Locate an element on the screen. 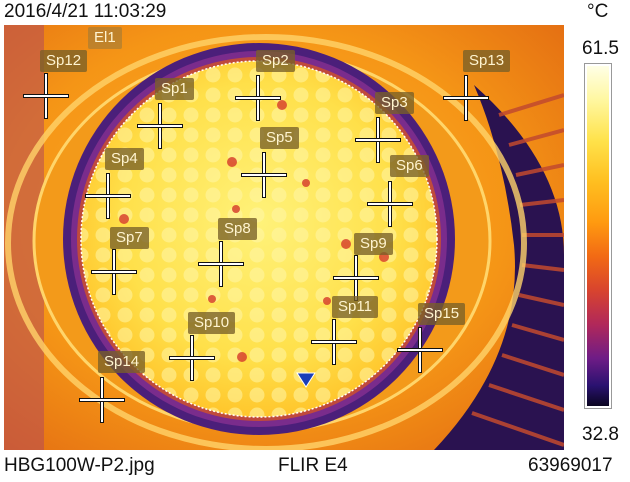 This screenshot has width=630, height=482. color-scale-bar is located at coordinates (598, 236).